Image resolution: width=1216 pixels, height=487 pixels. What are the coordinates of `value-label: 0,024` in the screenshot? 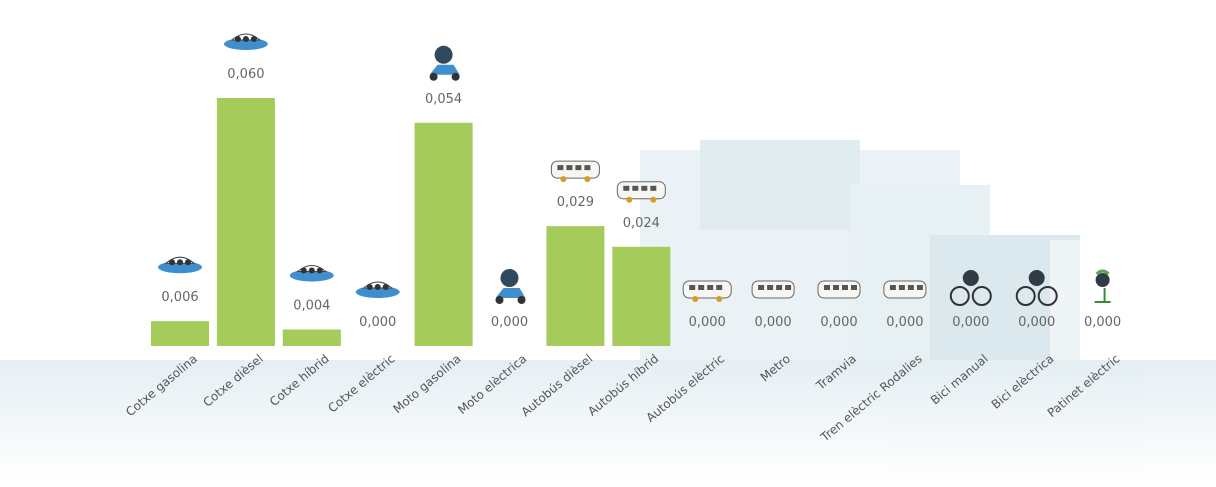 It's located at (641, 223).